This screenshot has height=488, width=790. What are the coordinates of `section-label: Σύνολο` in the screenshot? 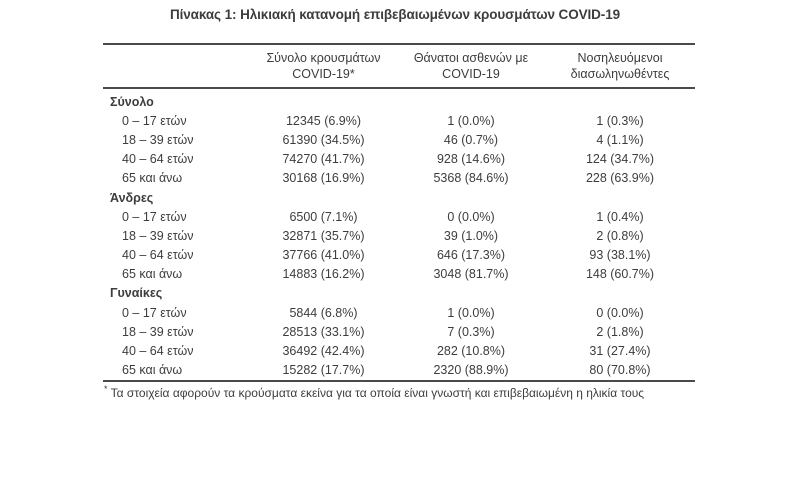 It's located at (132, 101).